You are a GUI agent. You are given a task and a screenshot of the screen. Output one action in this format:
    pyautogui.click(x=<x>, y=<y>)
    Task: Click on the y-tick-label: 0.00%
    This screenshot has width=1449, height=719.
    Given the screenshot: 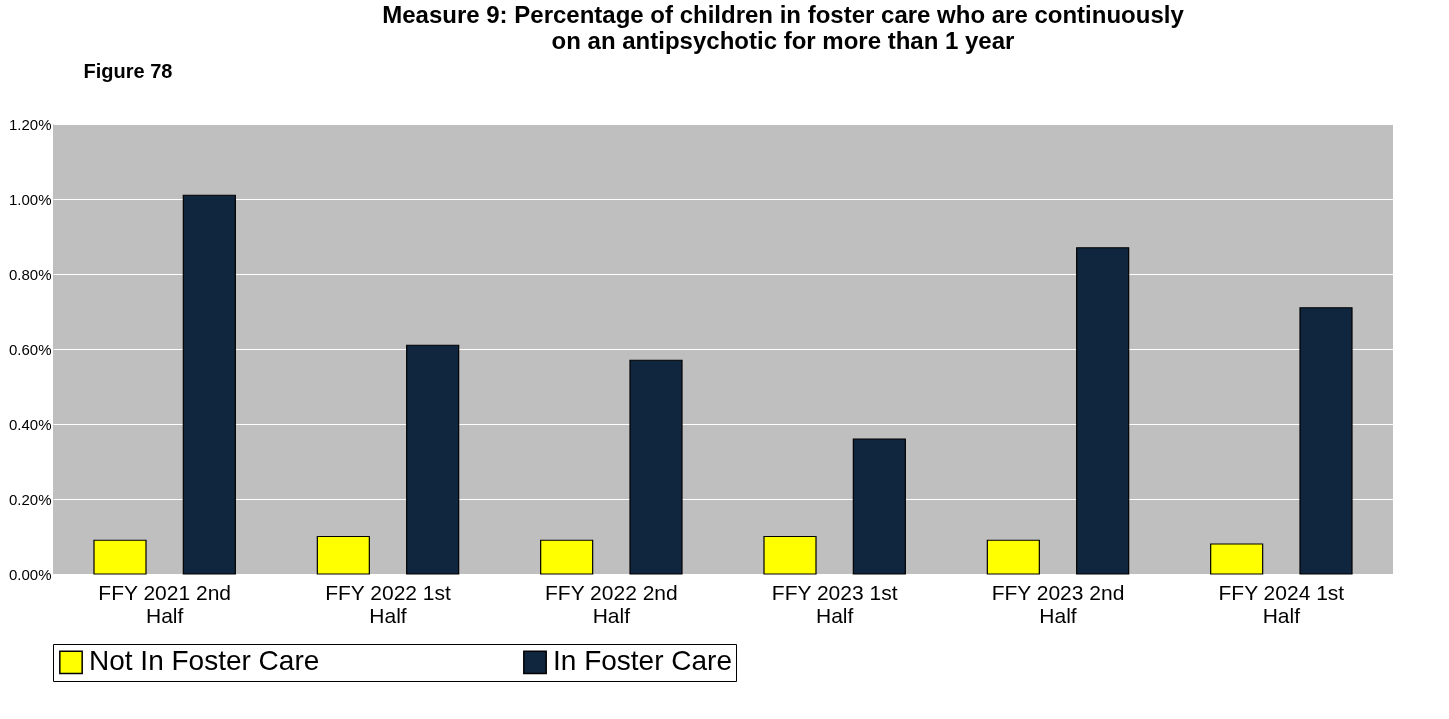 What is the action you would take?
    pyautogui.click(x=30, y=574)
    